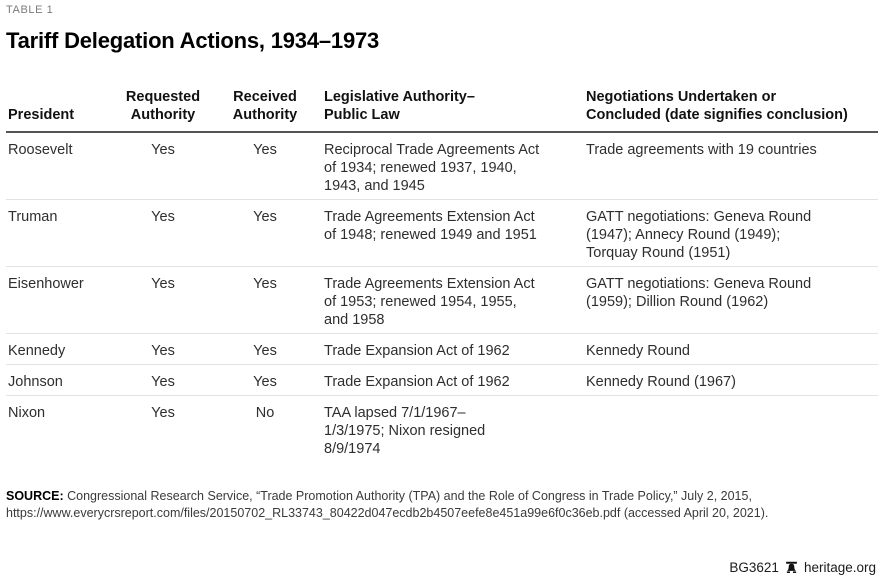 This screenshot has width=884, height=585. What do you see at coordinates (63, 110) in the screenshot?
I see `col-header-president: President` at bounding box center [63, 110].